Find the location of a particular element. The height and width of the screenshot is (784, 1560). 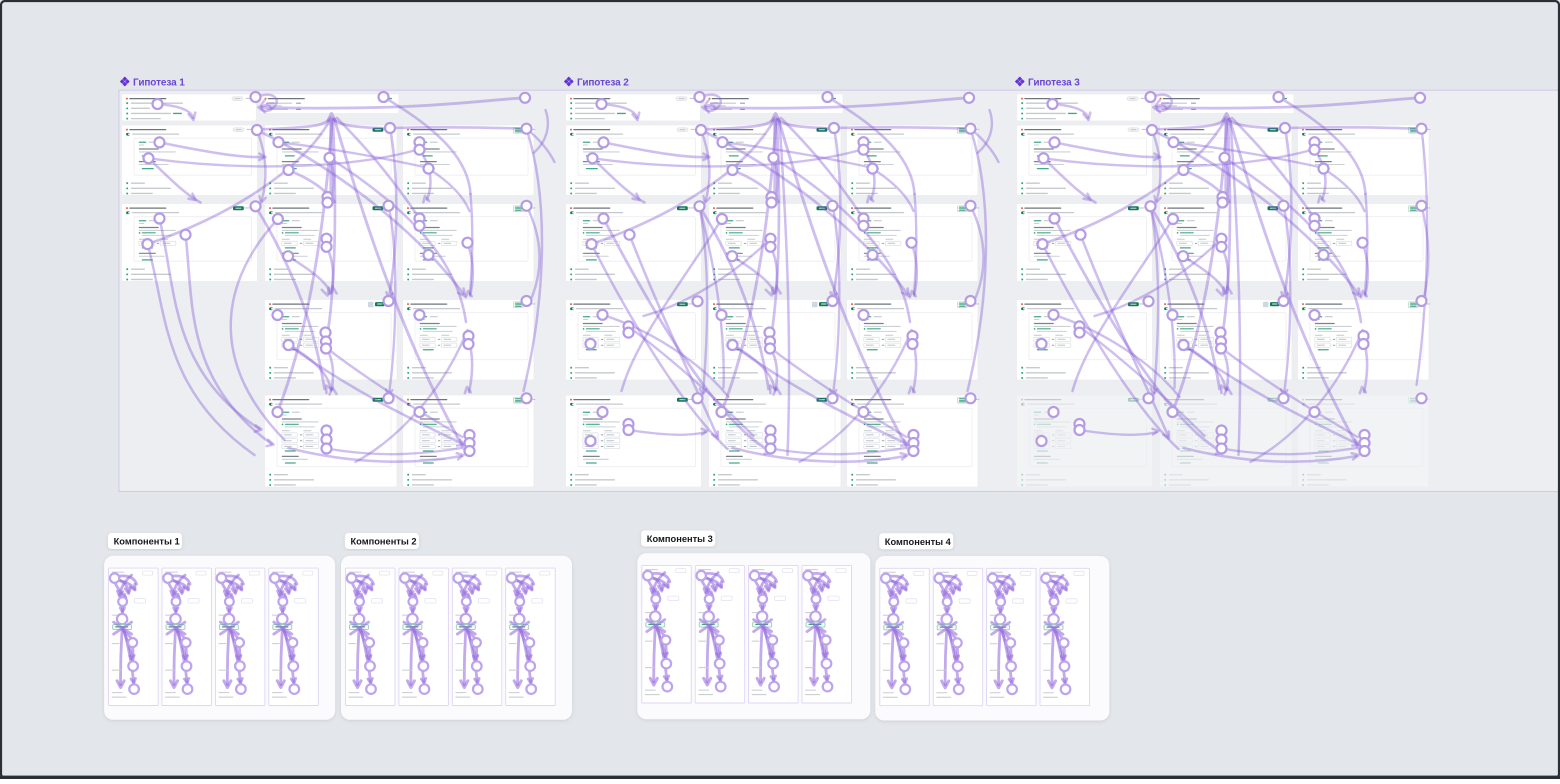

svg-text: Компоненты 1 is located at coordinates (147, 542).